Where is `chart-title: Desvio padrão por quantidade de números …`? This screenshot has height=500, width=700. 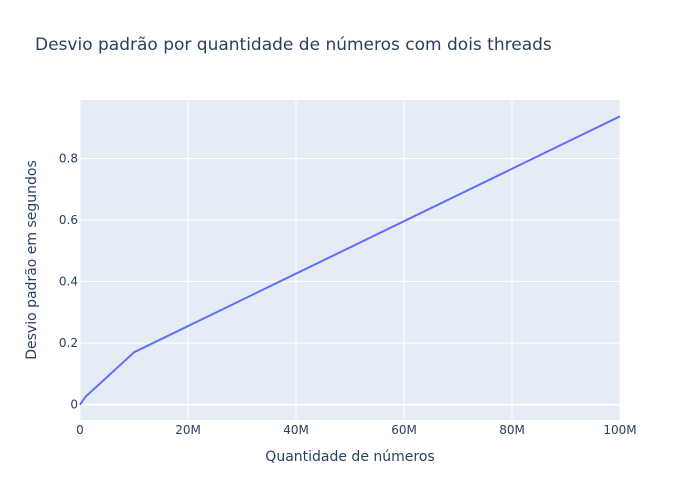 chart-title: Desvio padrão por quantidade de números … is located at coordinates (293, 45).